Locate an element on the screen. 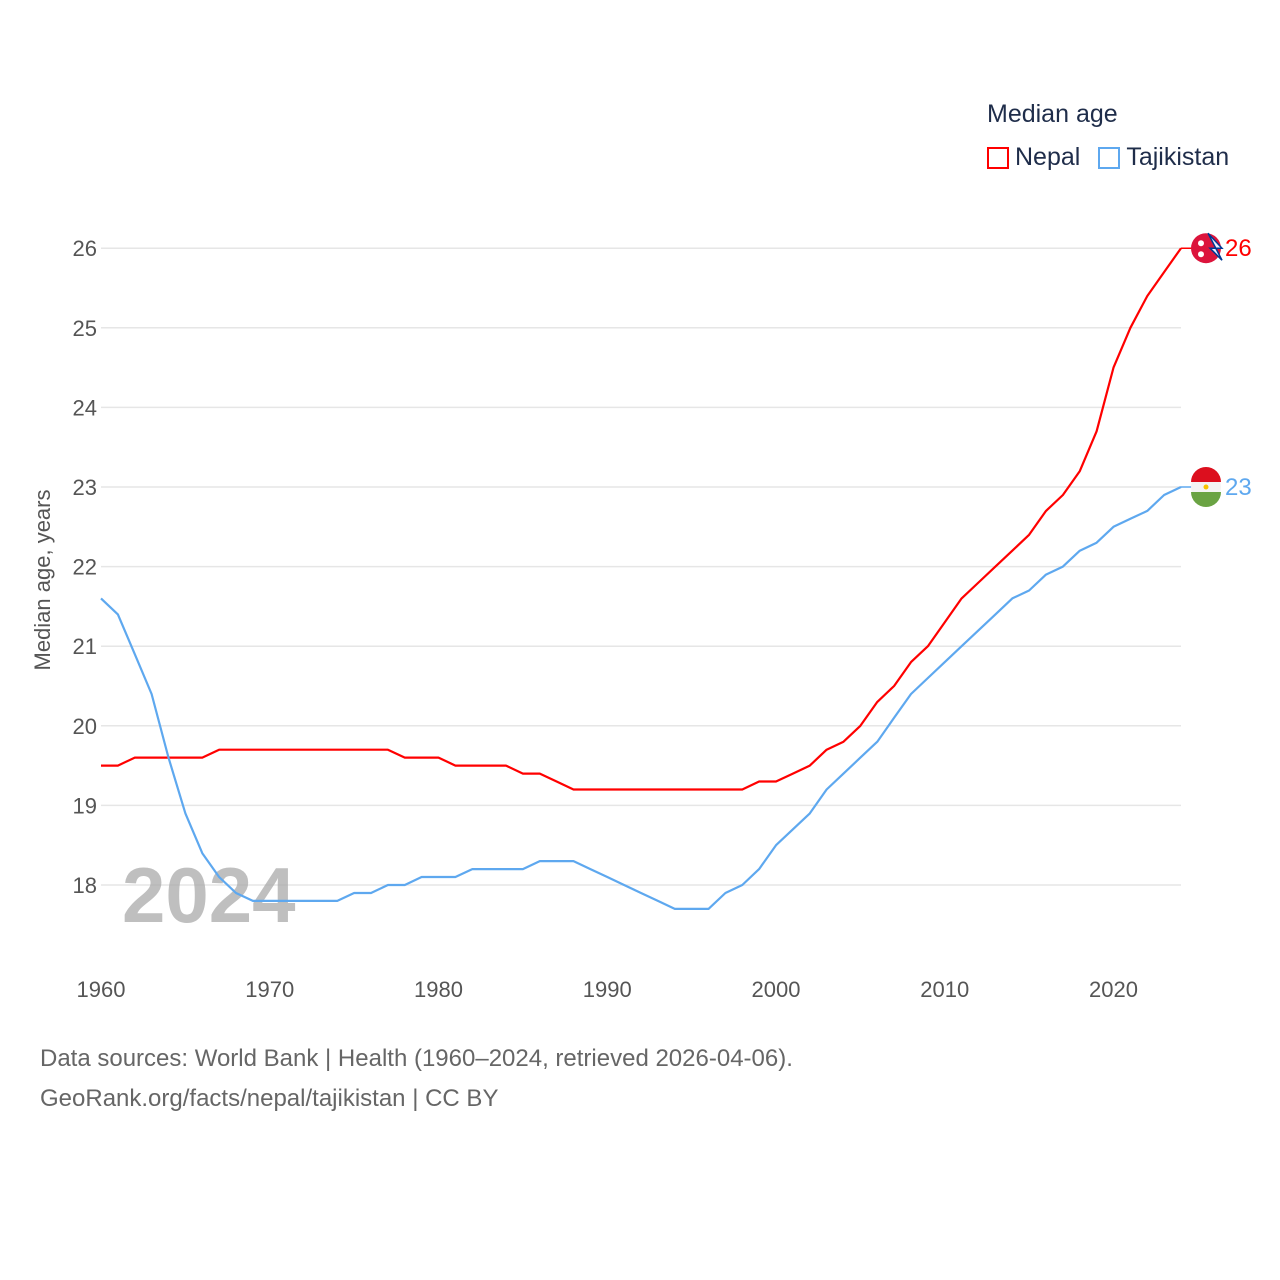 The width and height of the screenshot is (1280, 1280). nepal-flag-moon is located at coordinates (1201, 243).